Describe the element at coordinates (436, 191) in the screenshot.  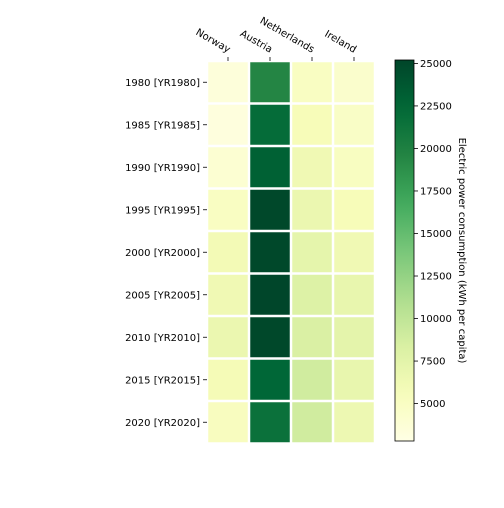
I see `colorbar-tick-label: 17500` at that location.